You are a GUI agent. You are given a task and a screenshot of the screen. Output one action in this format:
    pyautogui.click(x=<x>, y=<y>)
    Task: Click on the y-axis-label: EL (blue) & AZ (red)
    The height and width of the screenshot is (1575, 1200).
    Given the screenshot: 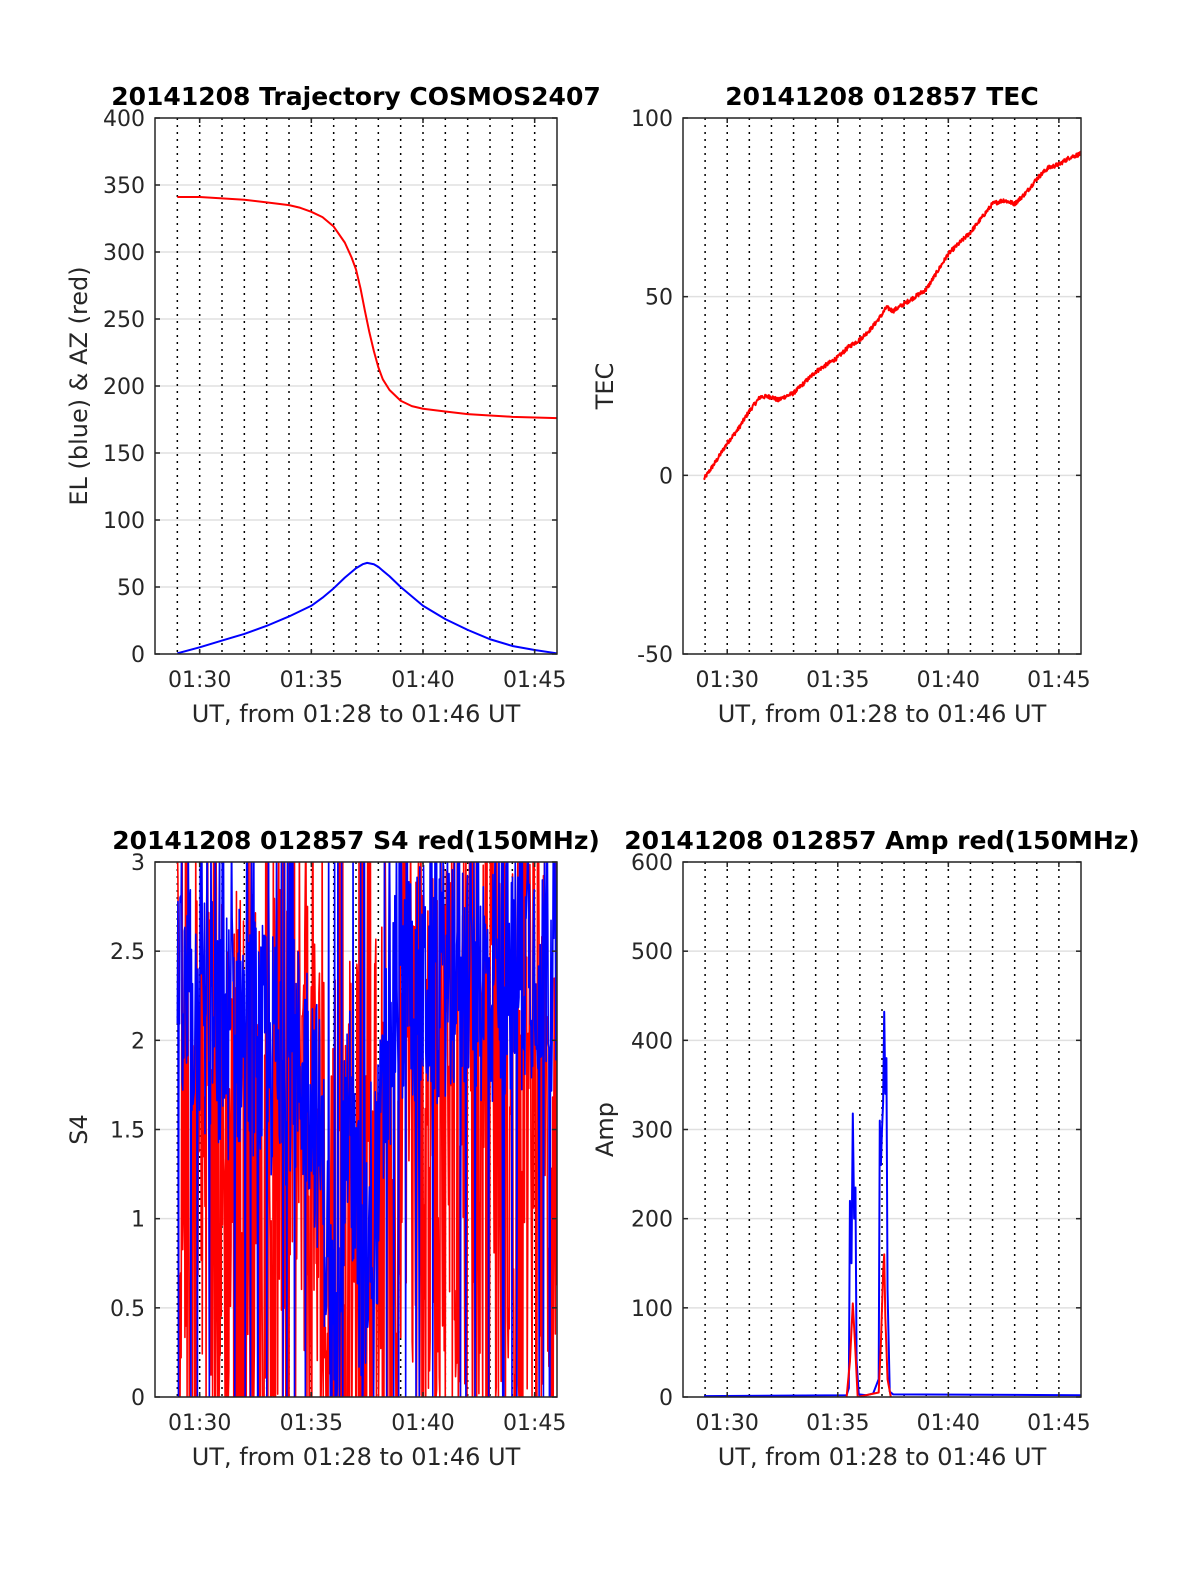 What is the action you would take?
    pyautogui.click(x=79, y=385)
    